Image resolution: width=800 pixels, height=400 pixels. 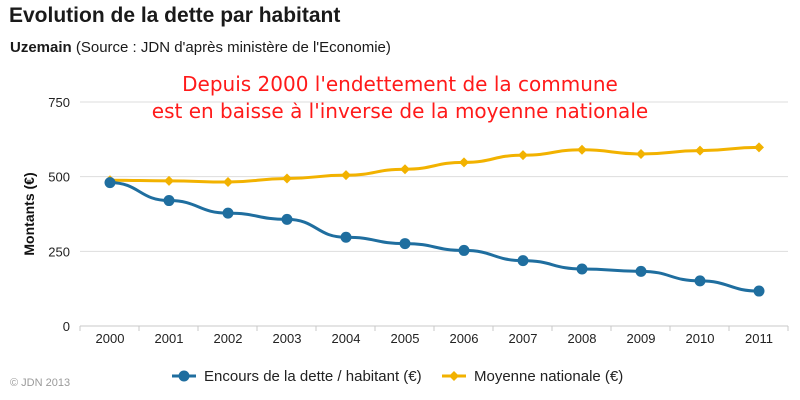 I want to click on x-tick-label-2001: 2001, so click(x=169, y=338).